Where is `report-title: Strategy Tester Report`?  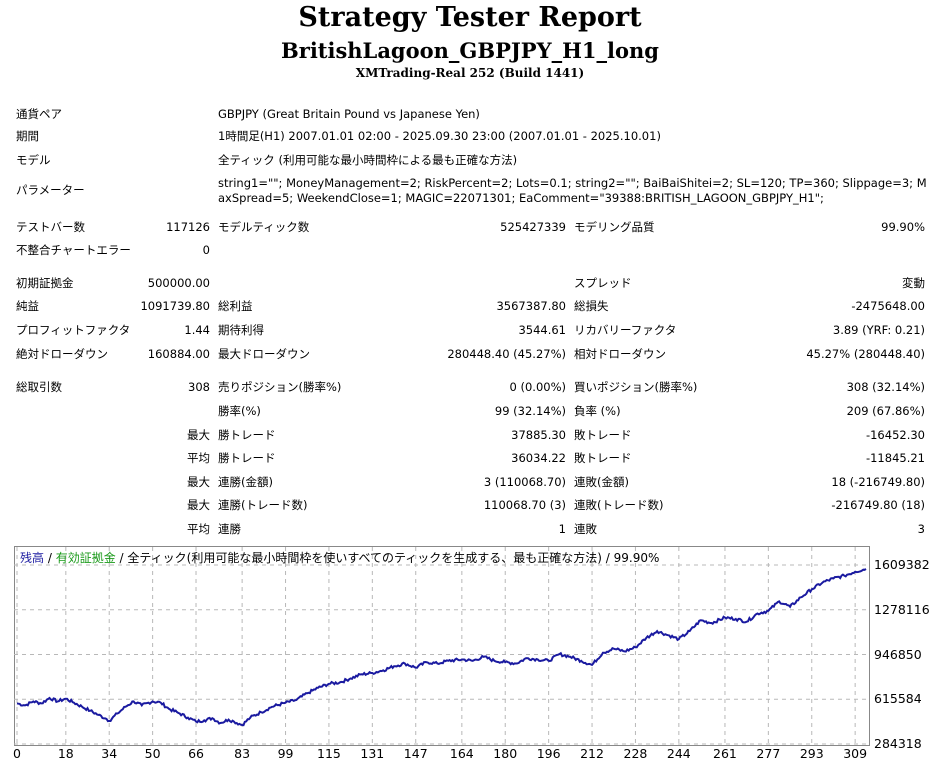 report-title: Strategy Tester Report is located at coordinates (470, 17).